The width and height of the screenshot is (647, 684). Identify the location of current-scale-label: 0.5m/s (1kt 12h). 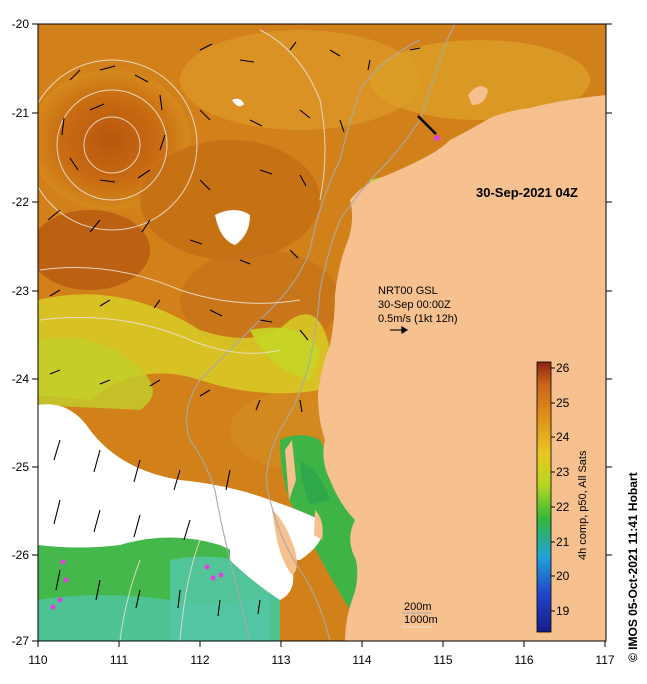
(417, 319).